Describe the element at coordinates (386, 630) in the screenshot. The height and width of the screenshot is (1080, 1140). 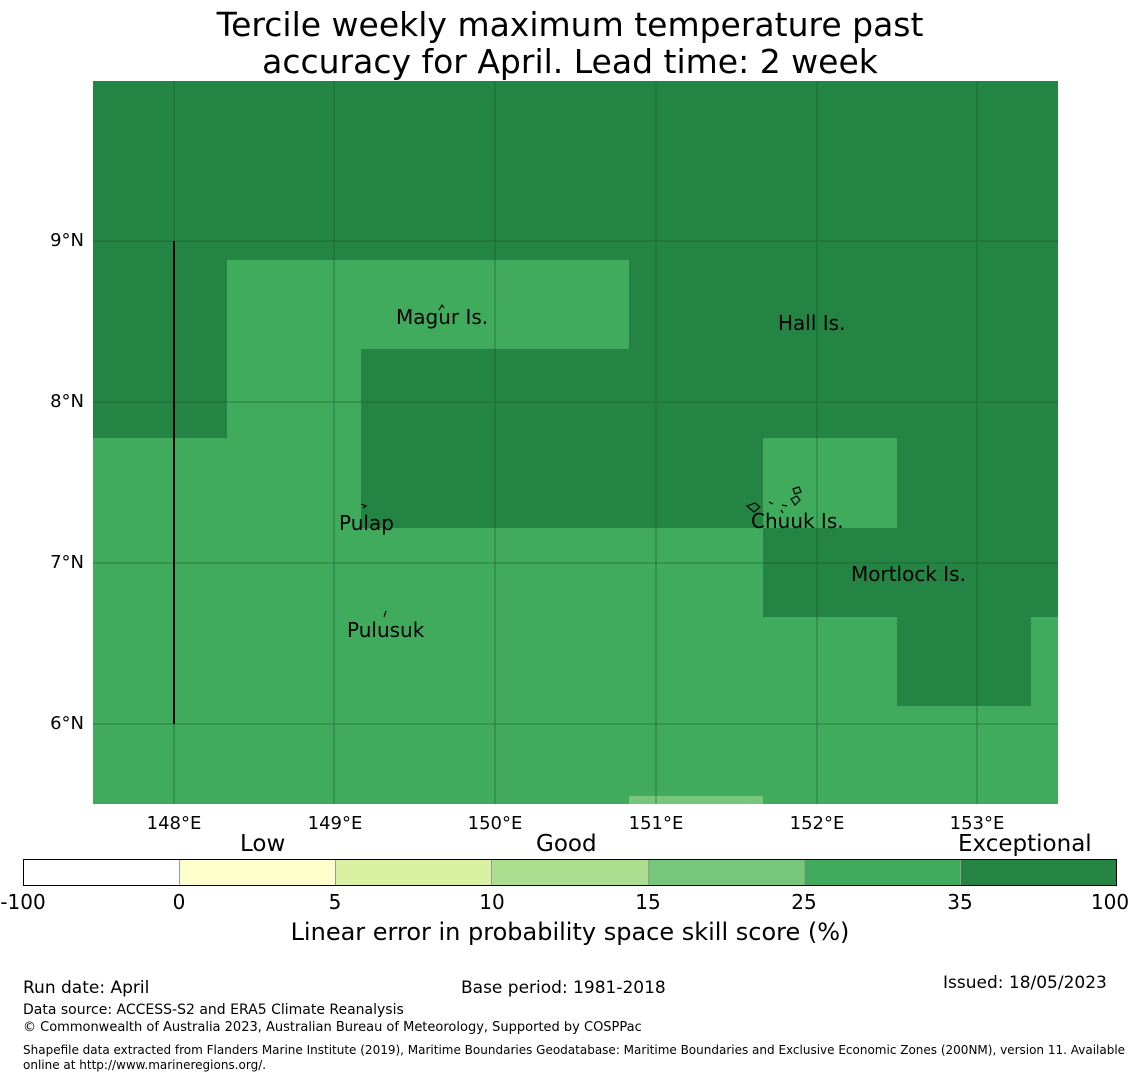
I see `place-label-pulusuk: Pulusuk` at that location.